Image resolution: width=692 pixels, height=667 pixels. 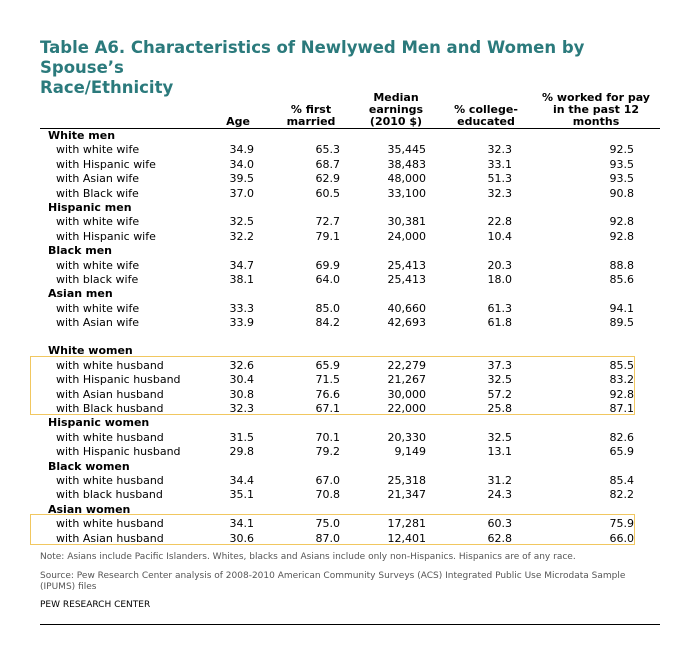 I want to click on cell-college-educated: 10.4, so click(x=500, y=236).